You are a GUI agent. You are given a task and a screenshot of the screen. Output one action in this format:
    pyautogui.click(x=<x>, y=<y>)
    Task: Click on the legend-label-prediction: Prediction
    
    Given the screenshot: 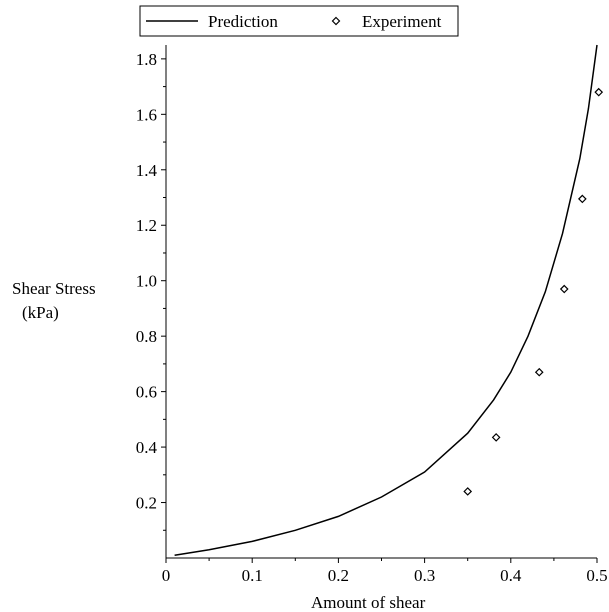 What is the action you would take?
    pyautogui.click(x=243, y=21)
    